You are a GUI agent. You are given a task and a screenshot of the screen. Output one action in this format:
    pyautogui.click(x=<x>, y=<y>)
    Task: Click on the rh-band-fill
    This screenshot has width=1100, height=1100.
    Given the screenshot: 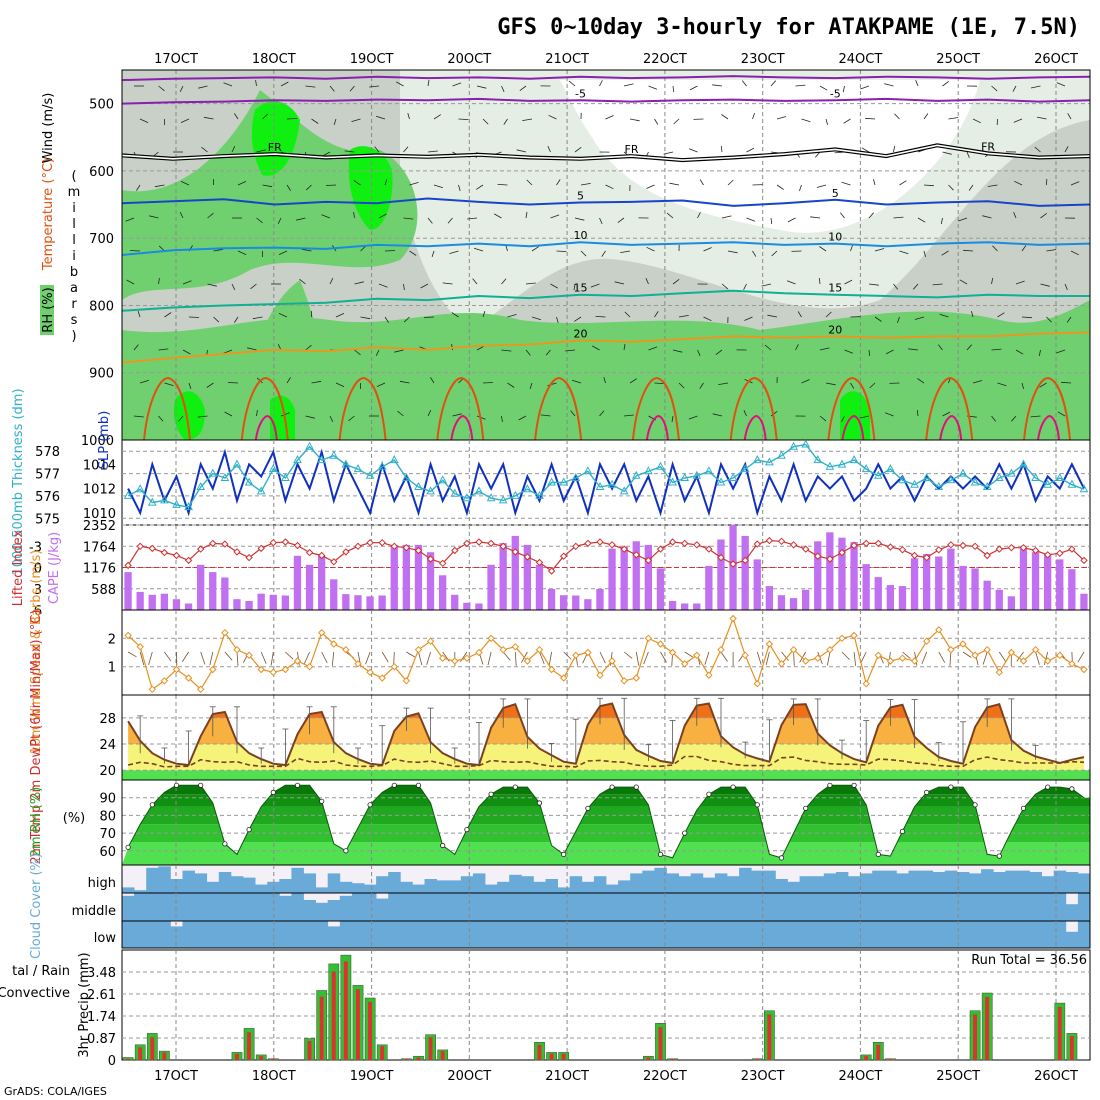 What is the action you would take?
    pyautogui.click(x=606, y=853)
    